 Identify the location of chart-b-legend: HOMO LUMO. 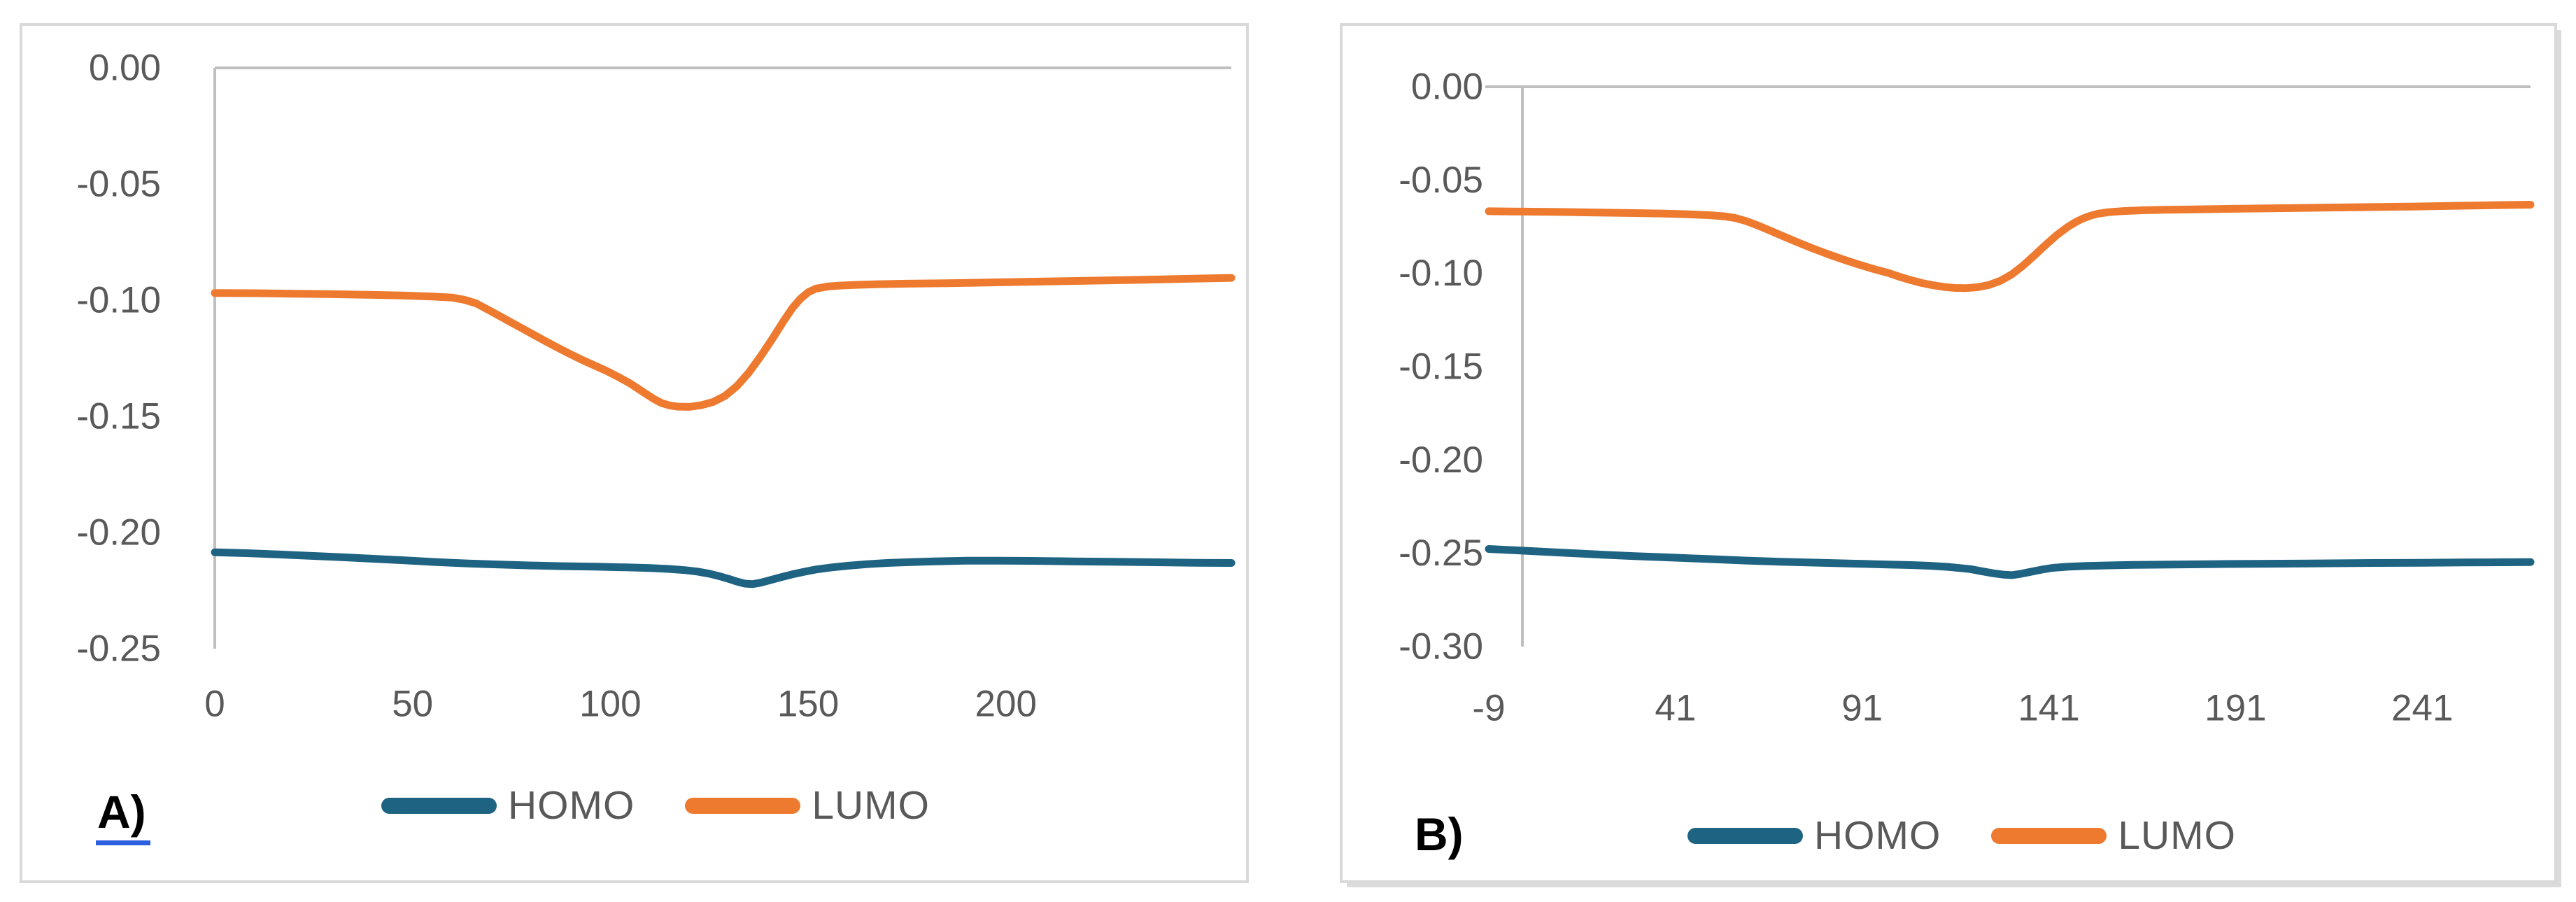
(1962, 835).